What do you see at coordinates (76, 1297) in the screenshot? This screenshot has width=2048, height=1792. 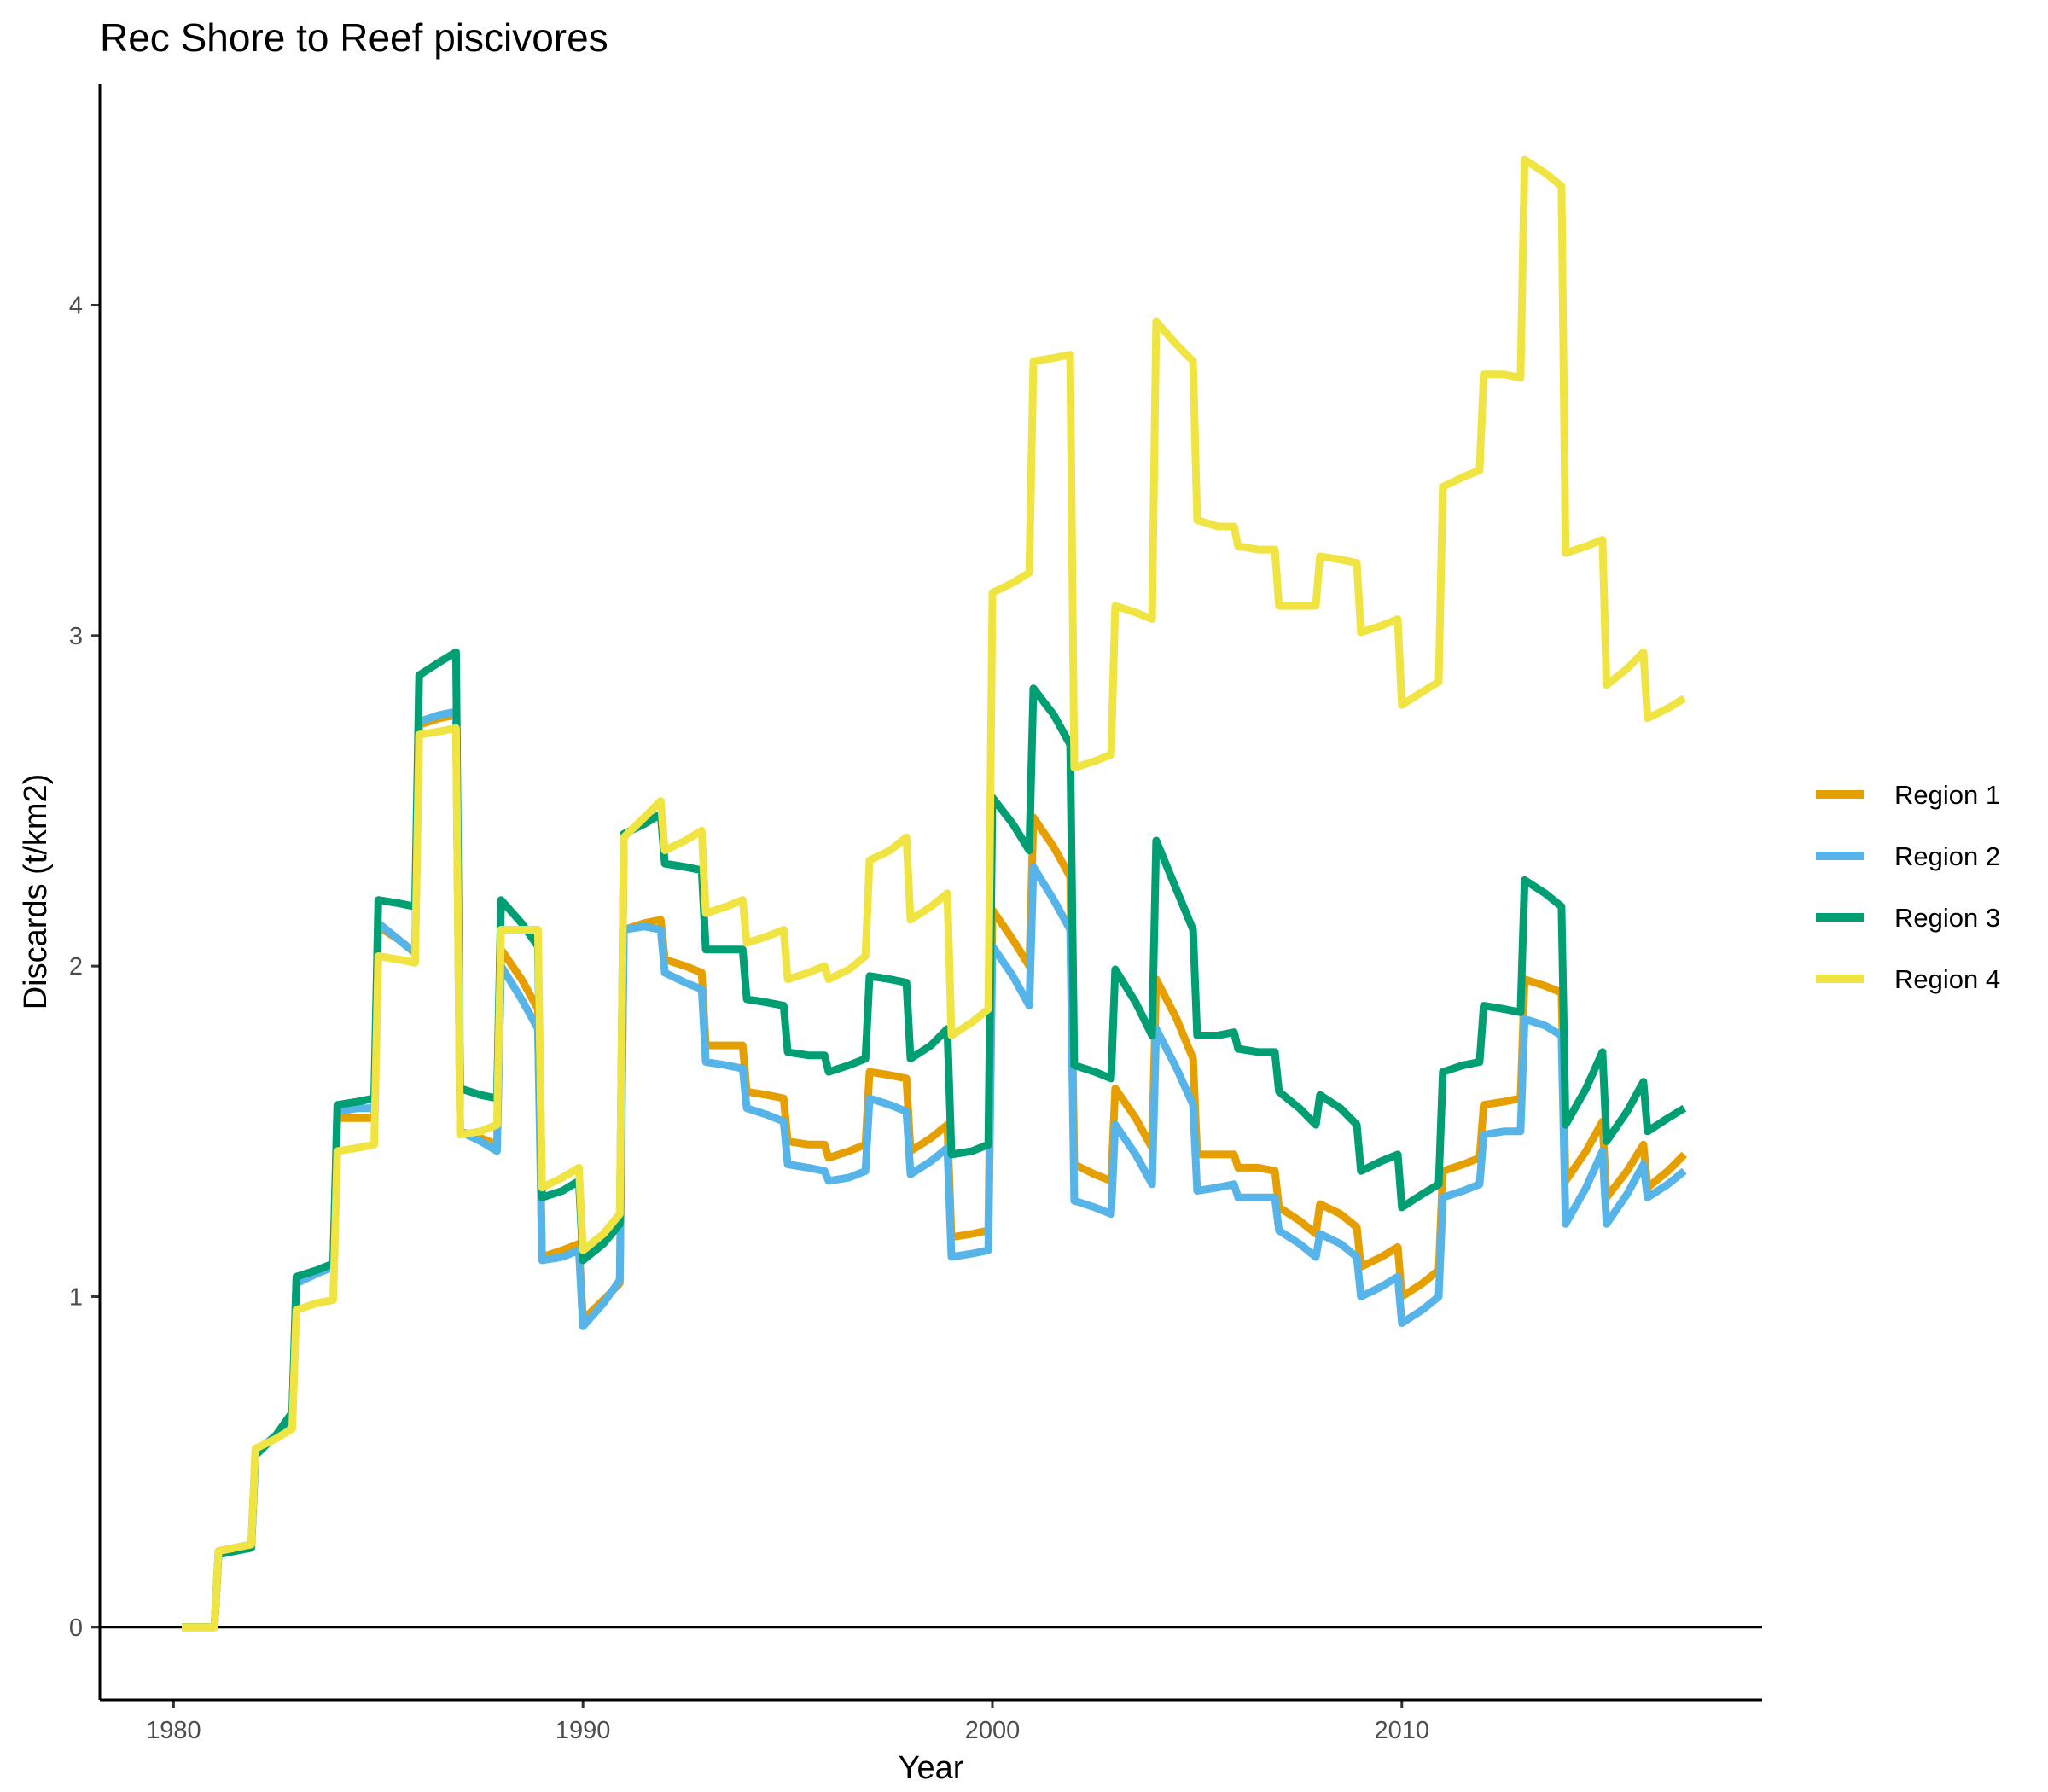 I see `y-tick-label: 1` at bounding box center [76, 1297].